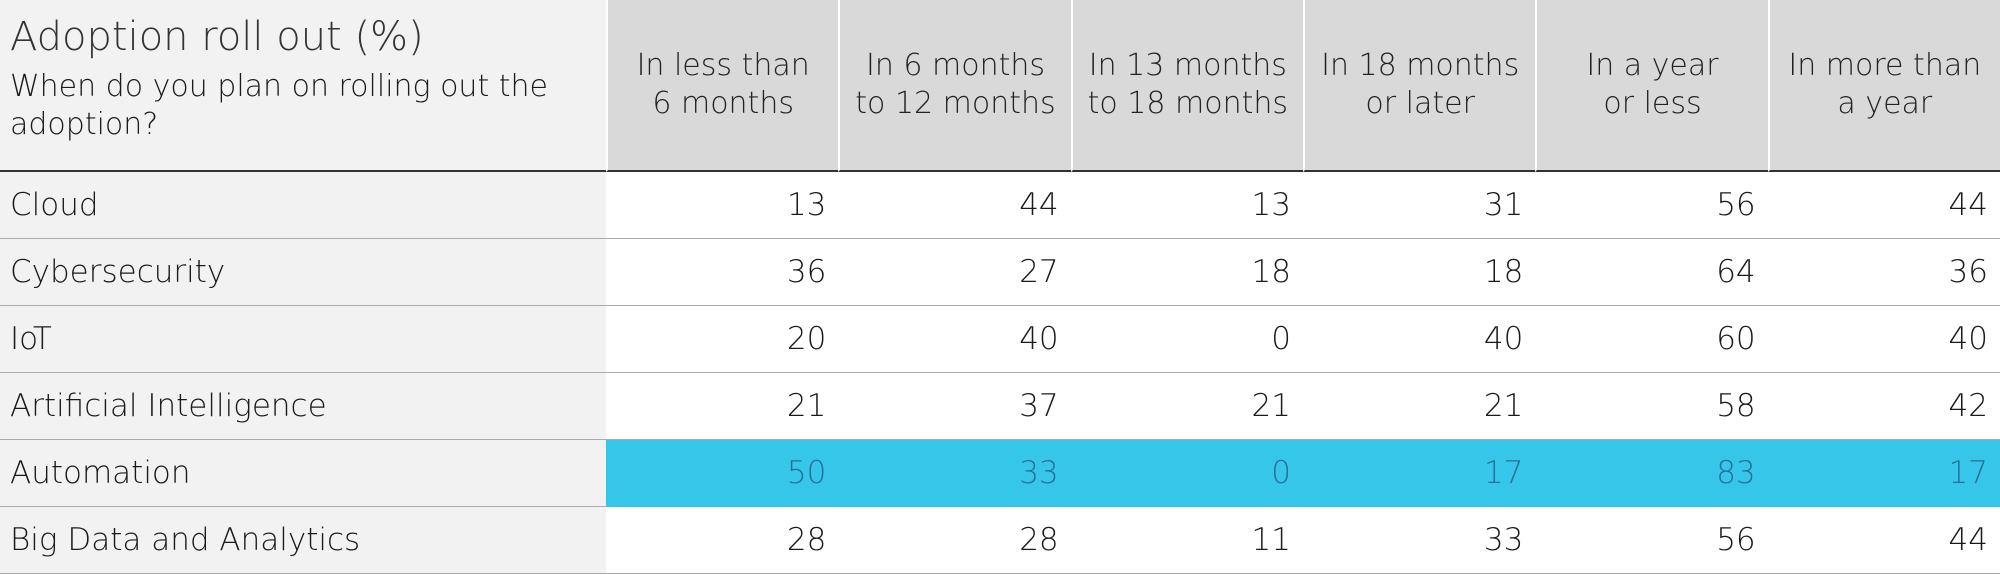 The width and height of the screenshot is (2000, 575). Describe the element at coordinates (1651, 406) in the screenshot. I see `cell-value: 58` at that location.